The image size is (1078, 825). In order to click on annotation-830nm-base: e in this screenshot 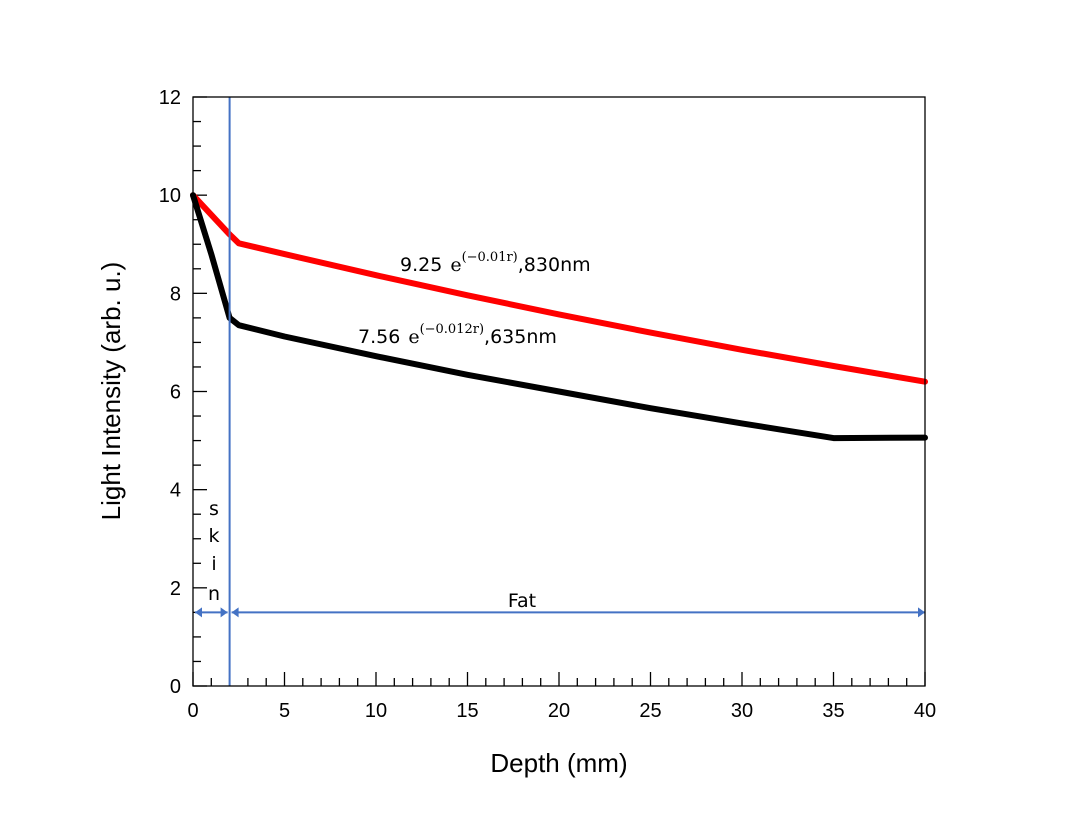, I will do `click(455, 265)`.